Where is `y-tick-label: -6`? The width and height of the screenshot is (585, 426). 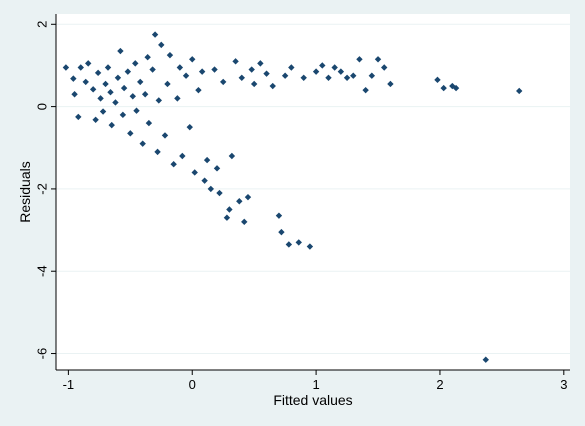 y-tick-label: -6 is located at coordinates (41, 354).